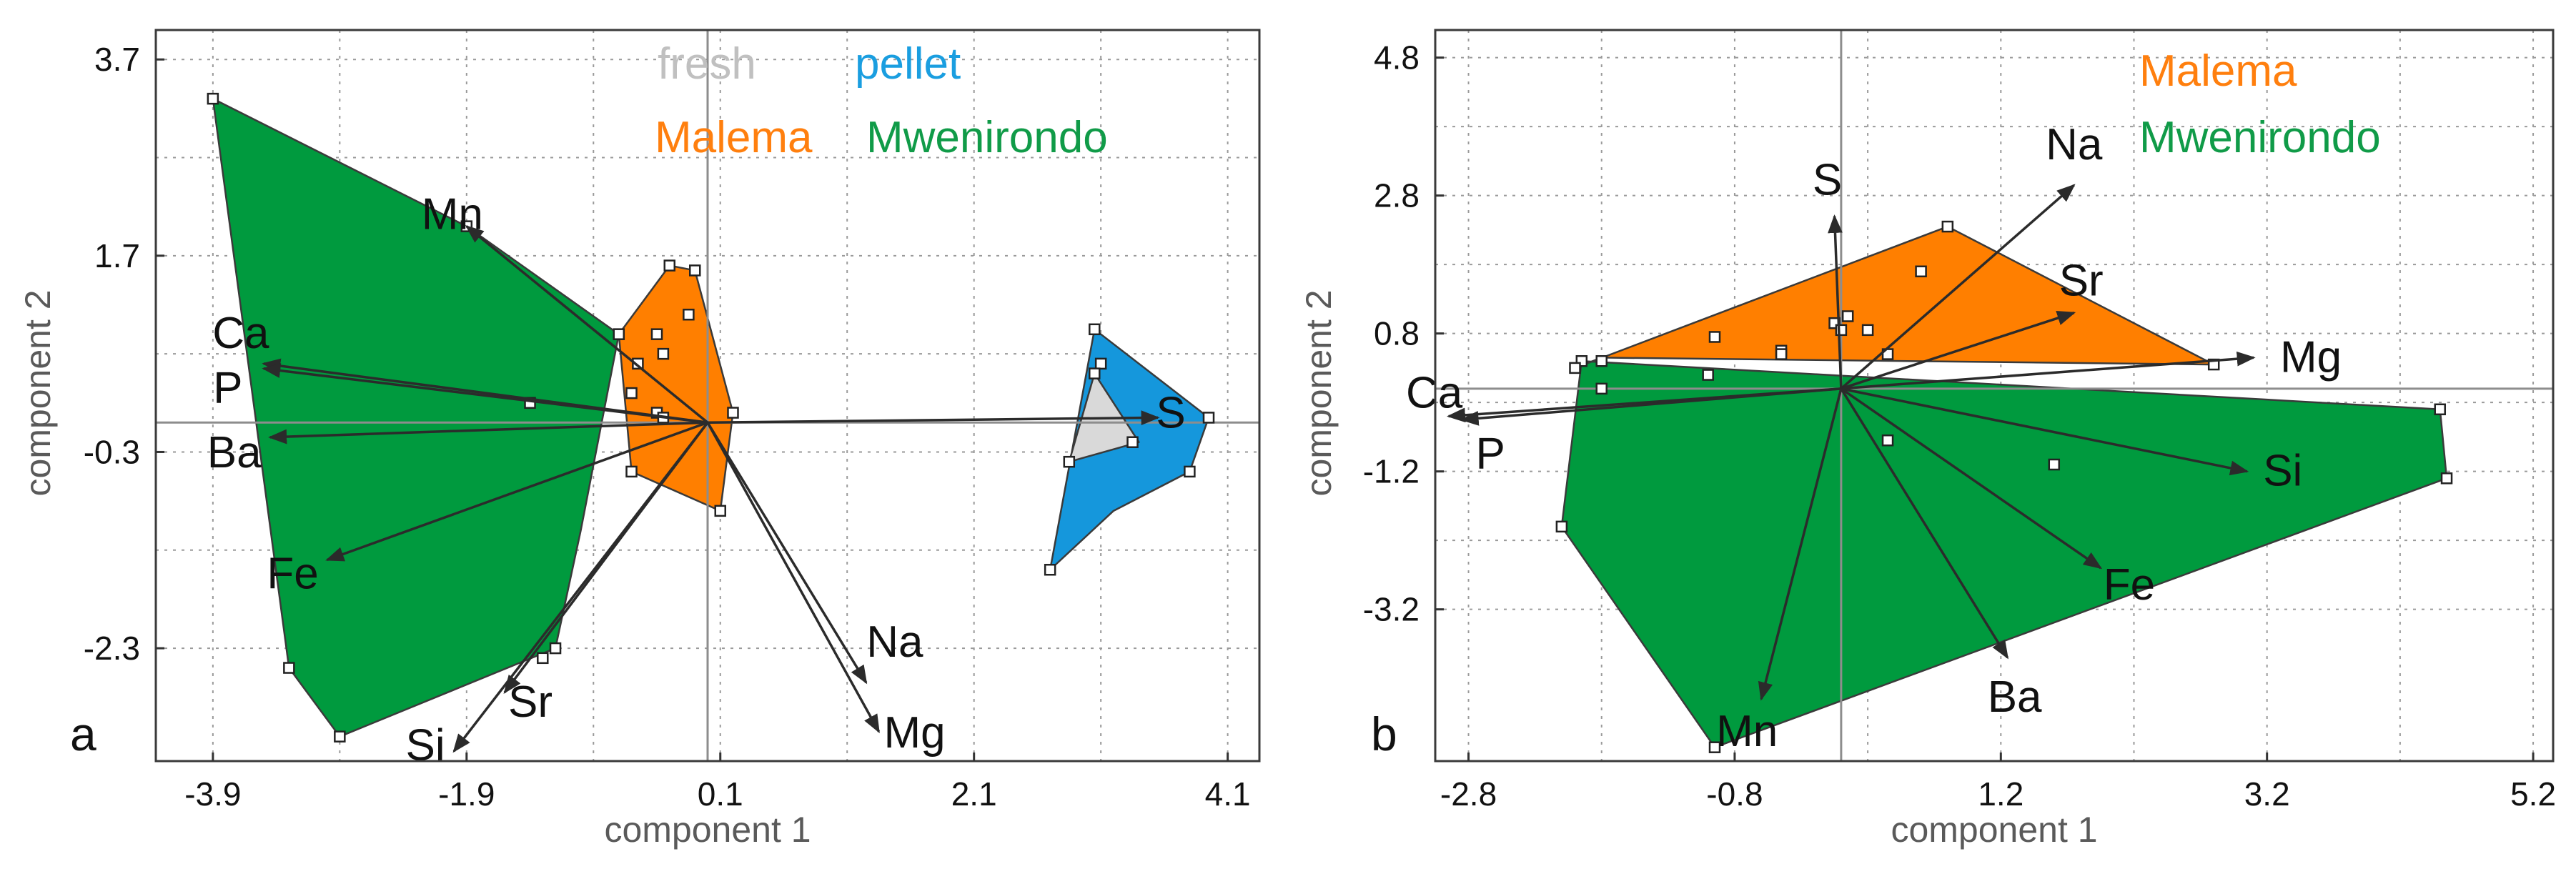 The height and width of the screenshot is (874, 2576). I want to click on x-tick-label: -2.8, so click(1468, 794).